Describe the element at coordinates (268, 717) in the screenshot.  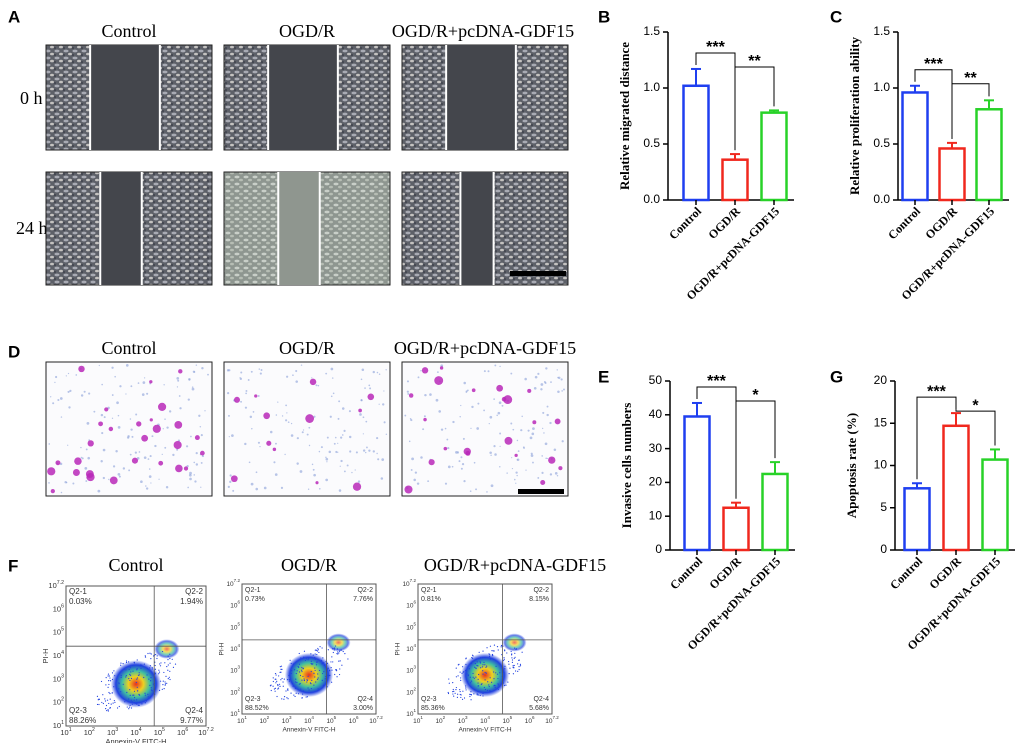
I see `tick-exp: 2` at that location.